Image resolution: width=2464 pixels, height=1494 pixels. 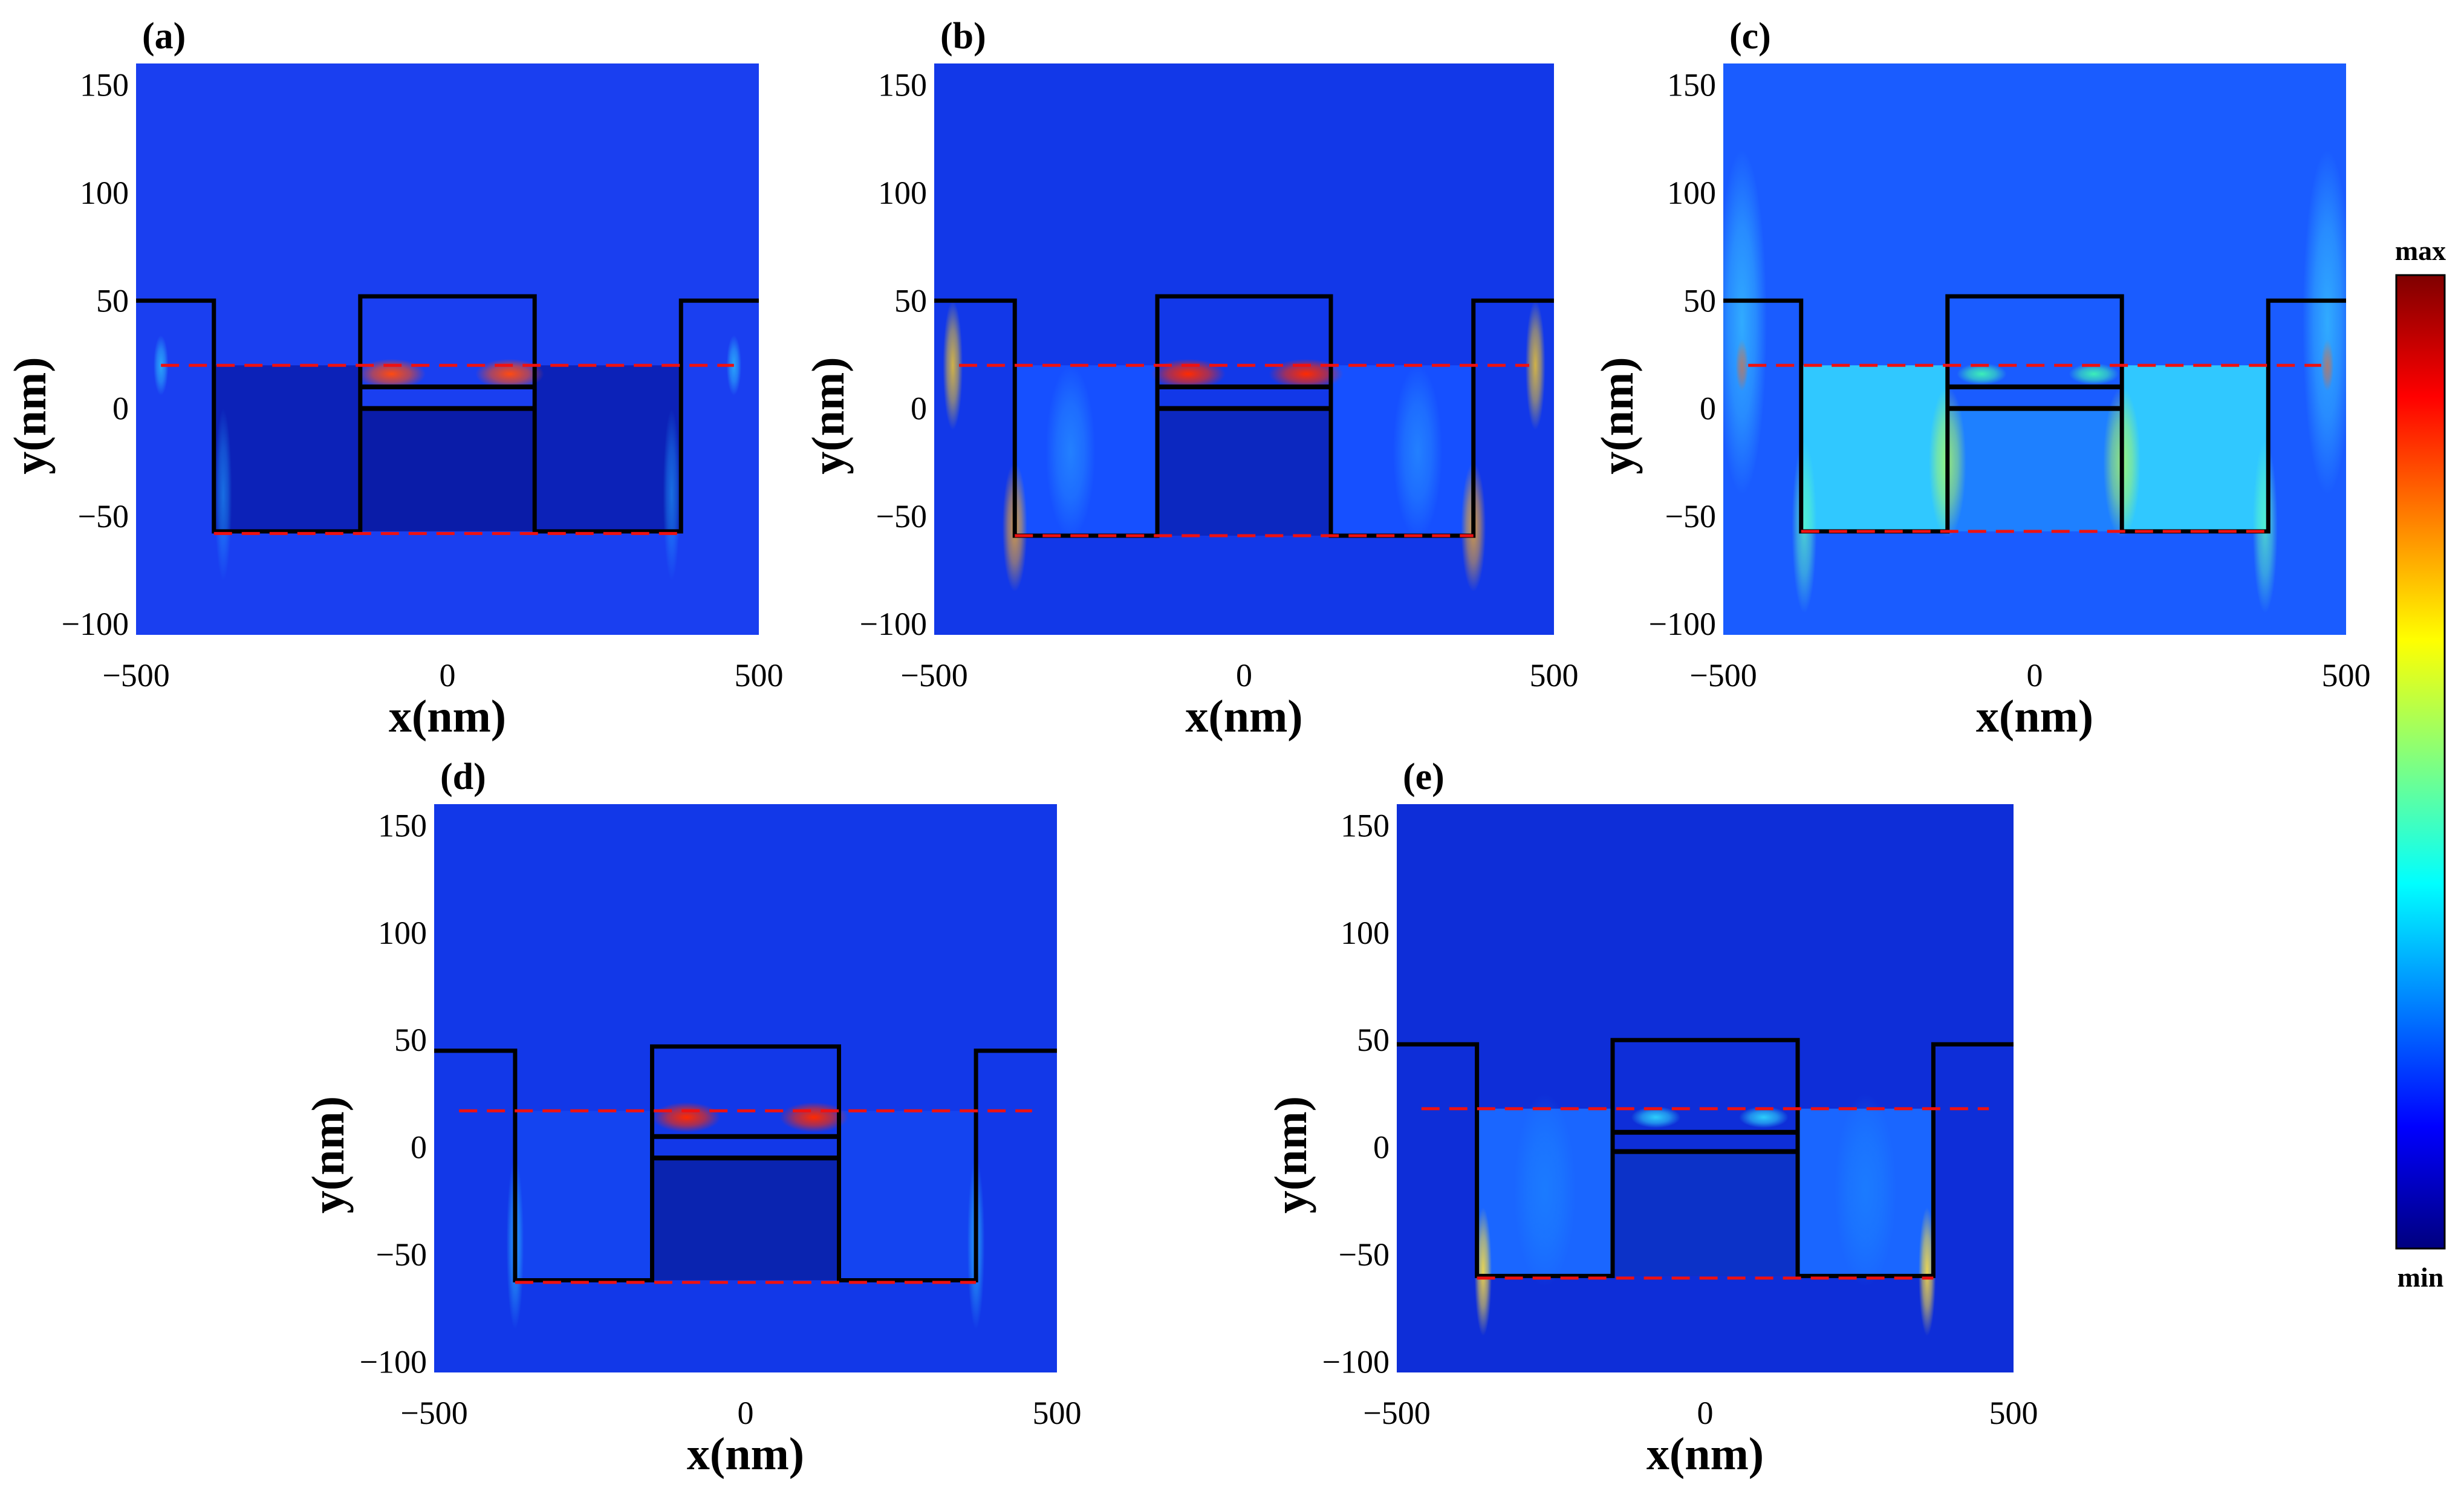 What do you see at coordinates (1750, 36) in the screenshot?
I see `panel-label: (c)` at bounding box center [1750, 36].